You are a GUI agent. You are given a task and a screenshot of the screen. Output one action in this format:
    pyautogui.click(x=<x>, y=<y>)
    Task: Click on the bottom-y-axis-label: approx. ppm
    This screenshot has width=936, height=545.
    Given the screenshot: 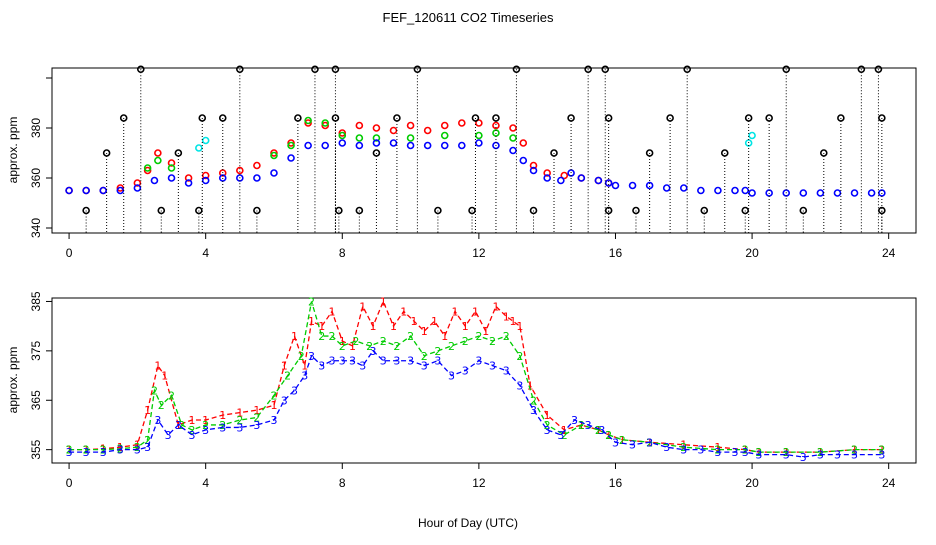 What is the action you would take?
    pyautogui.click(x=13, y=380)
    